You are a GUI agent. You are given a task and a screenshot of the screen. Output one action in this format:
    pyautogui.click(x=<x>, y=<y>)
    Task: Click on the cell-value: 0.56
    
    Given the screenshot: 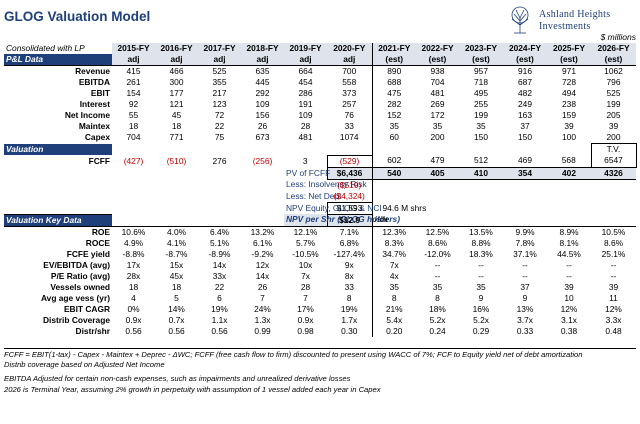 What is the action you would take?
    pyautogui.click(x=219, y=330)
    